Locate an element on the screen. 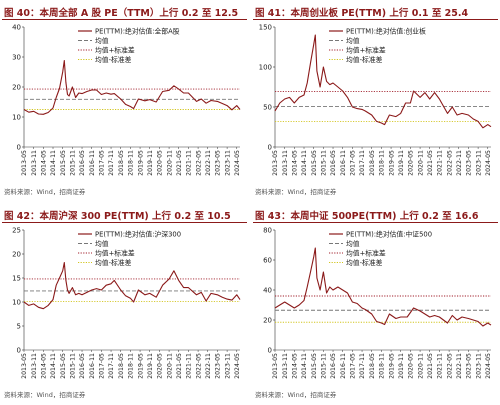 Image resolution: width=500 pixels, height=405 pixels. y-tick-label: 150 is located at coordinates (265, 28).